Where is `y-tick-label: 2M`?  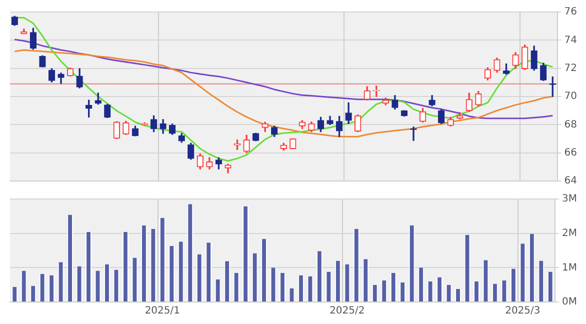
y-tick-label: 2M is located at coordinates (570, 233).